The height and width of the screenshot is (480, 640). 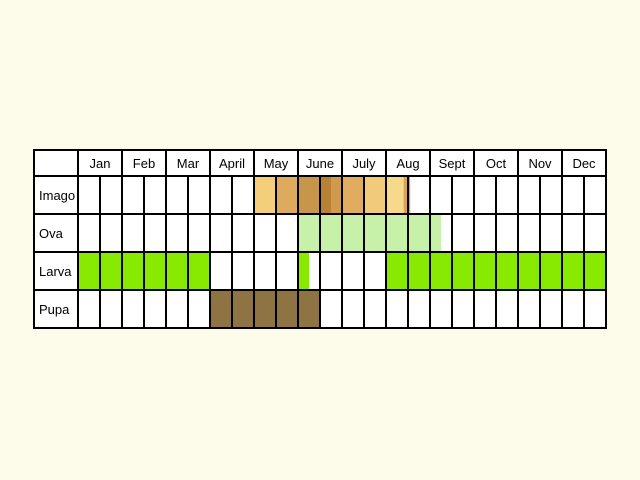 I want to click on month-label: April, so click(x=232, y=163).